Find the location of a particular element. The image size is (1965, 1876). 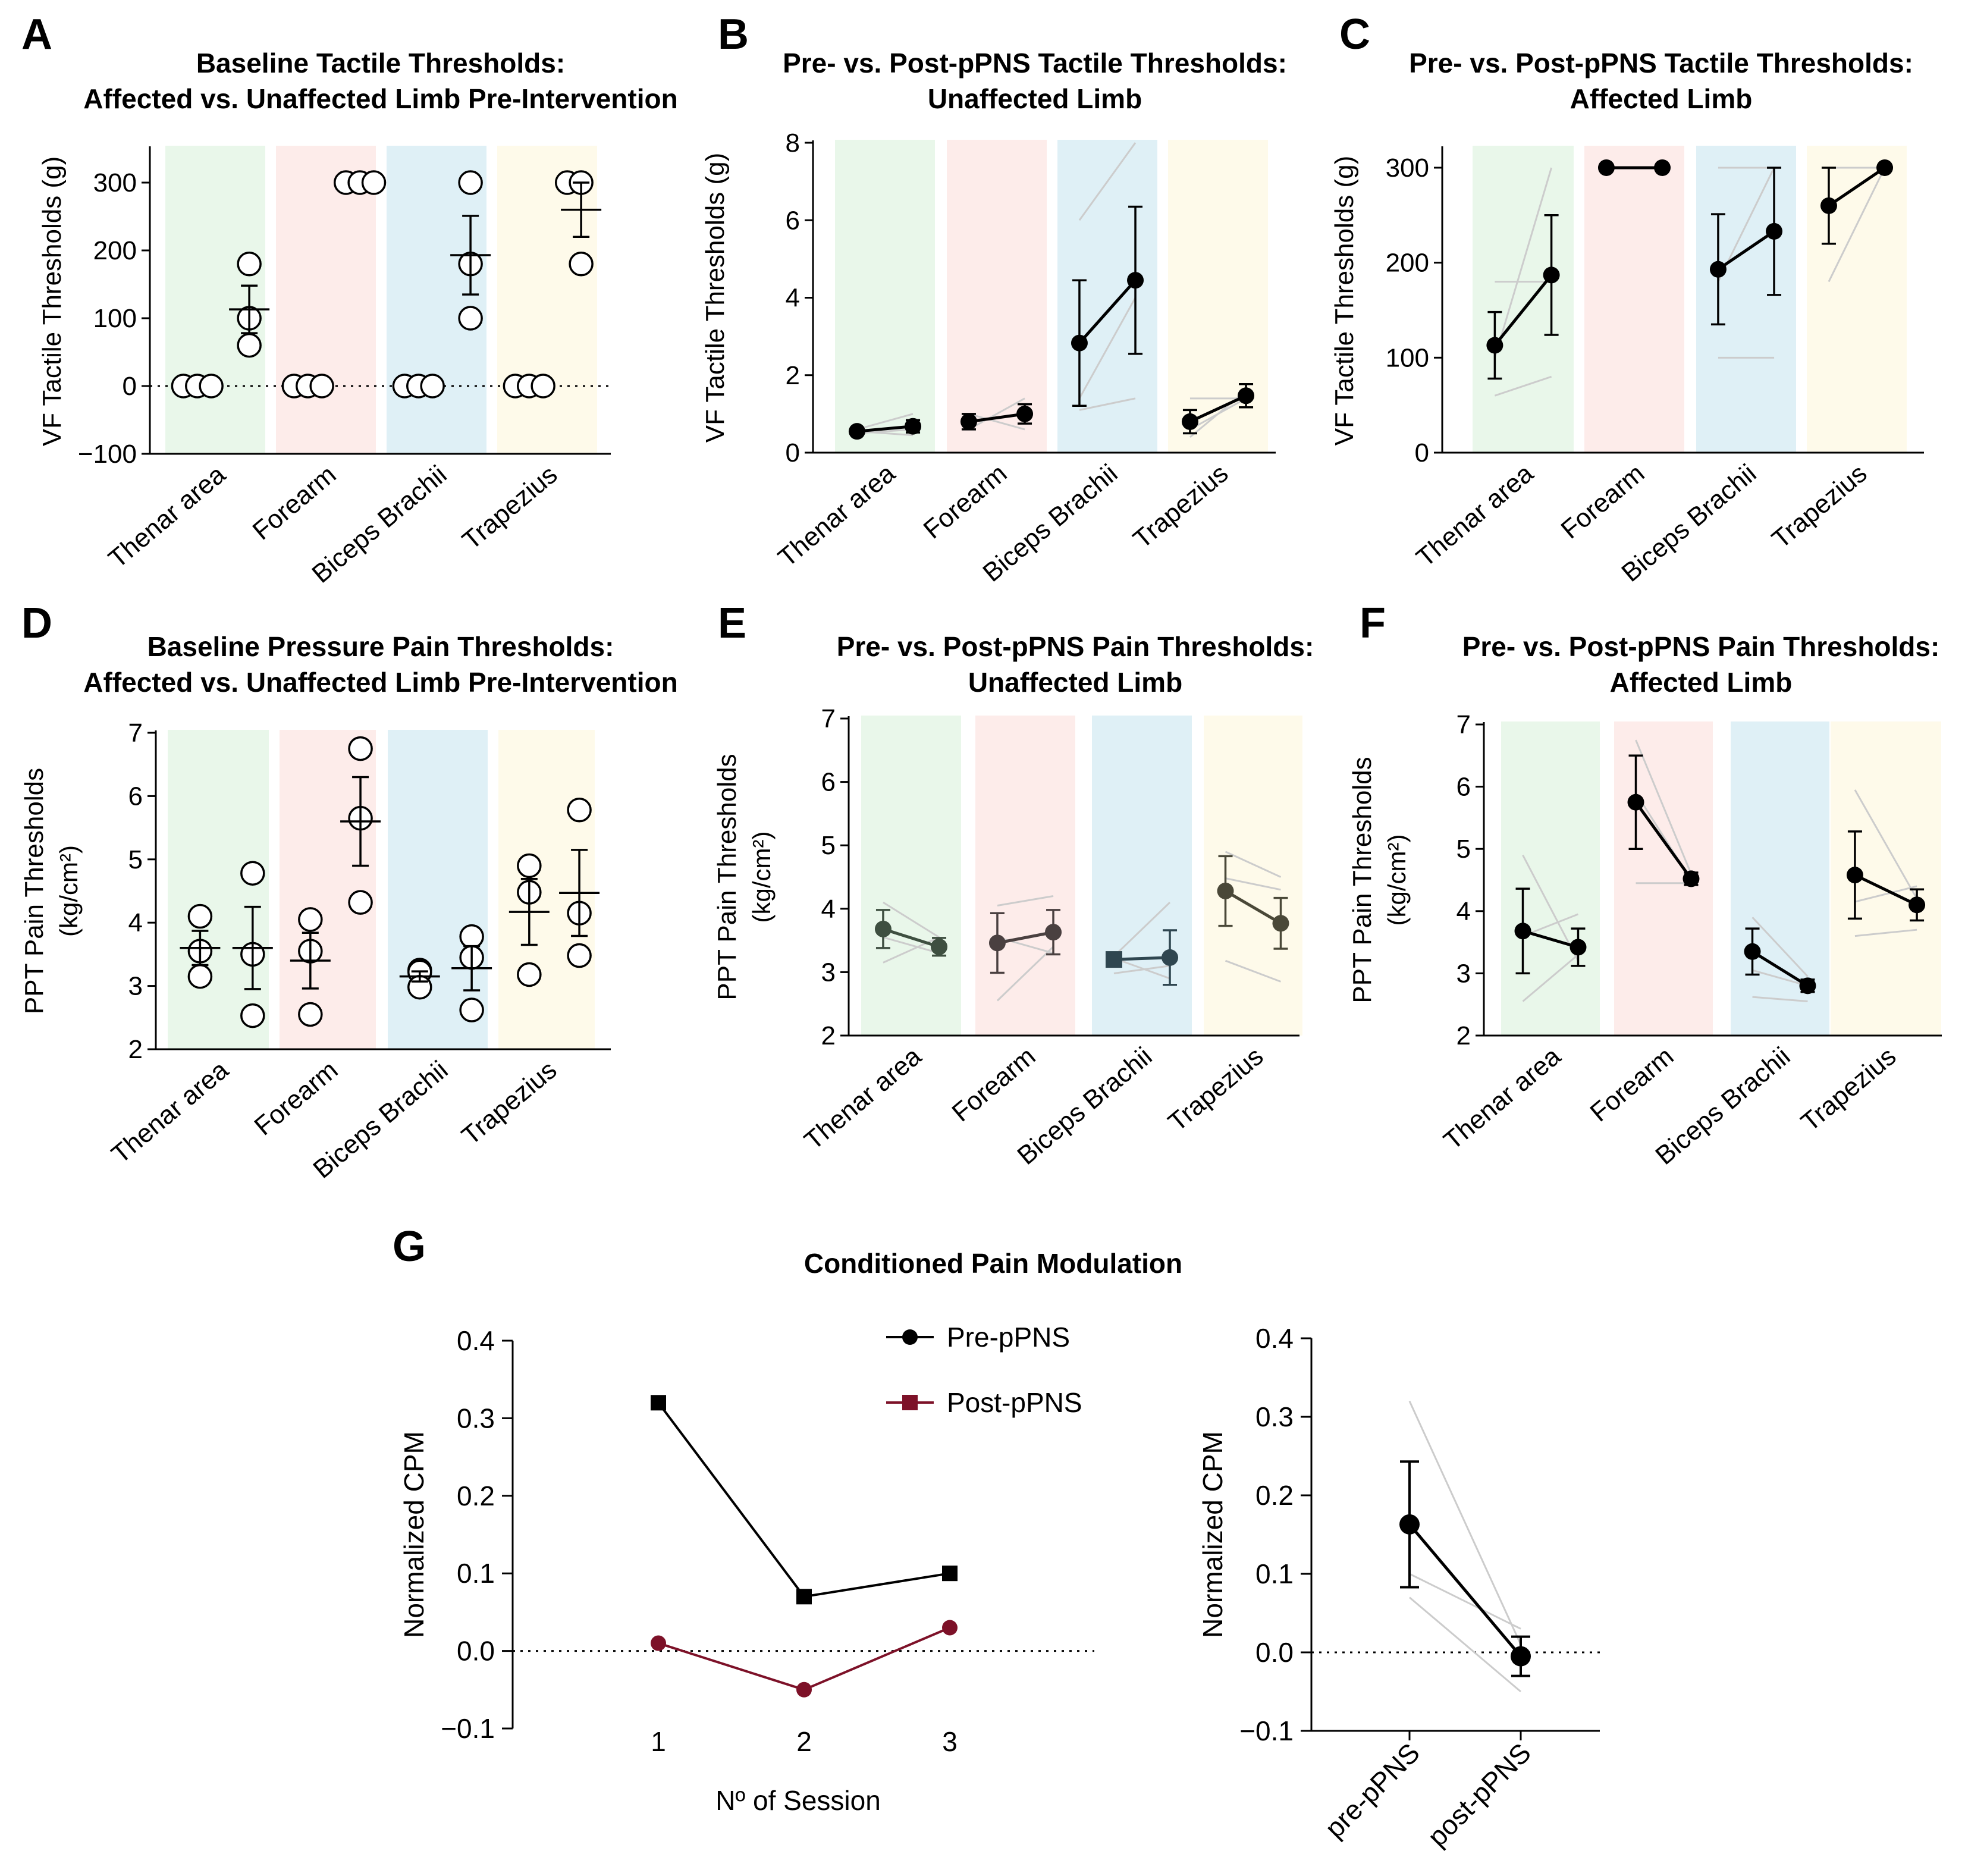

panel-letter-d: D is located at coordinates (36, 624).